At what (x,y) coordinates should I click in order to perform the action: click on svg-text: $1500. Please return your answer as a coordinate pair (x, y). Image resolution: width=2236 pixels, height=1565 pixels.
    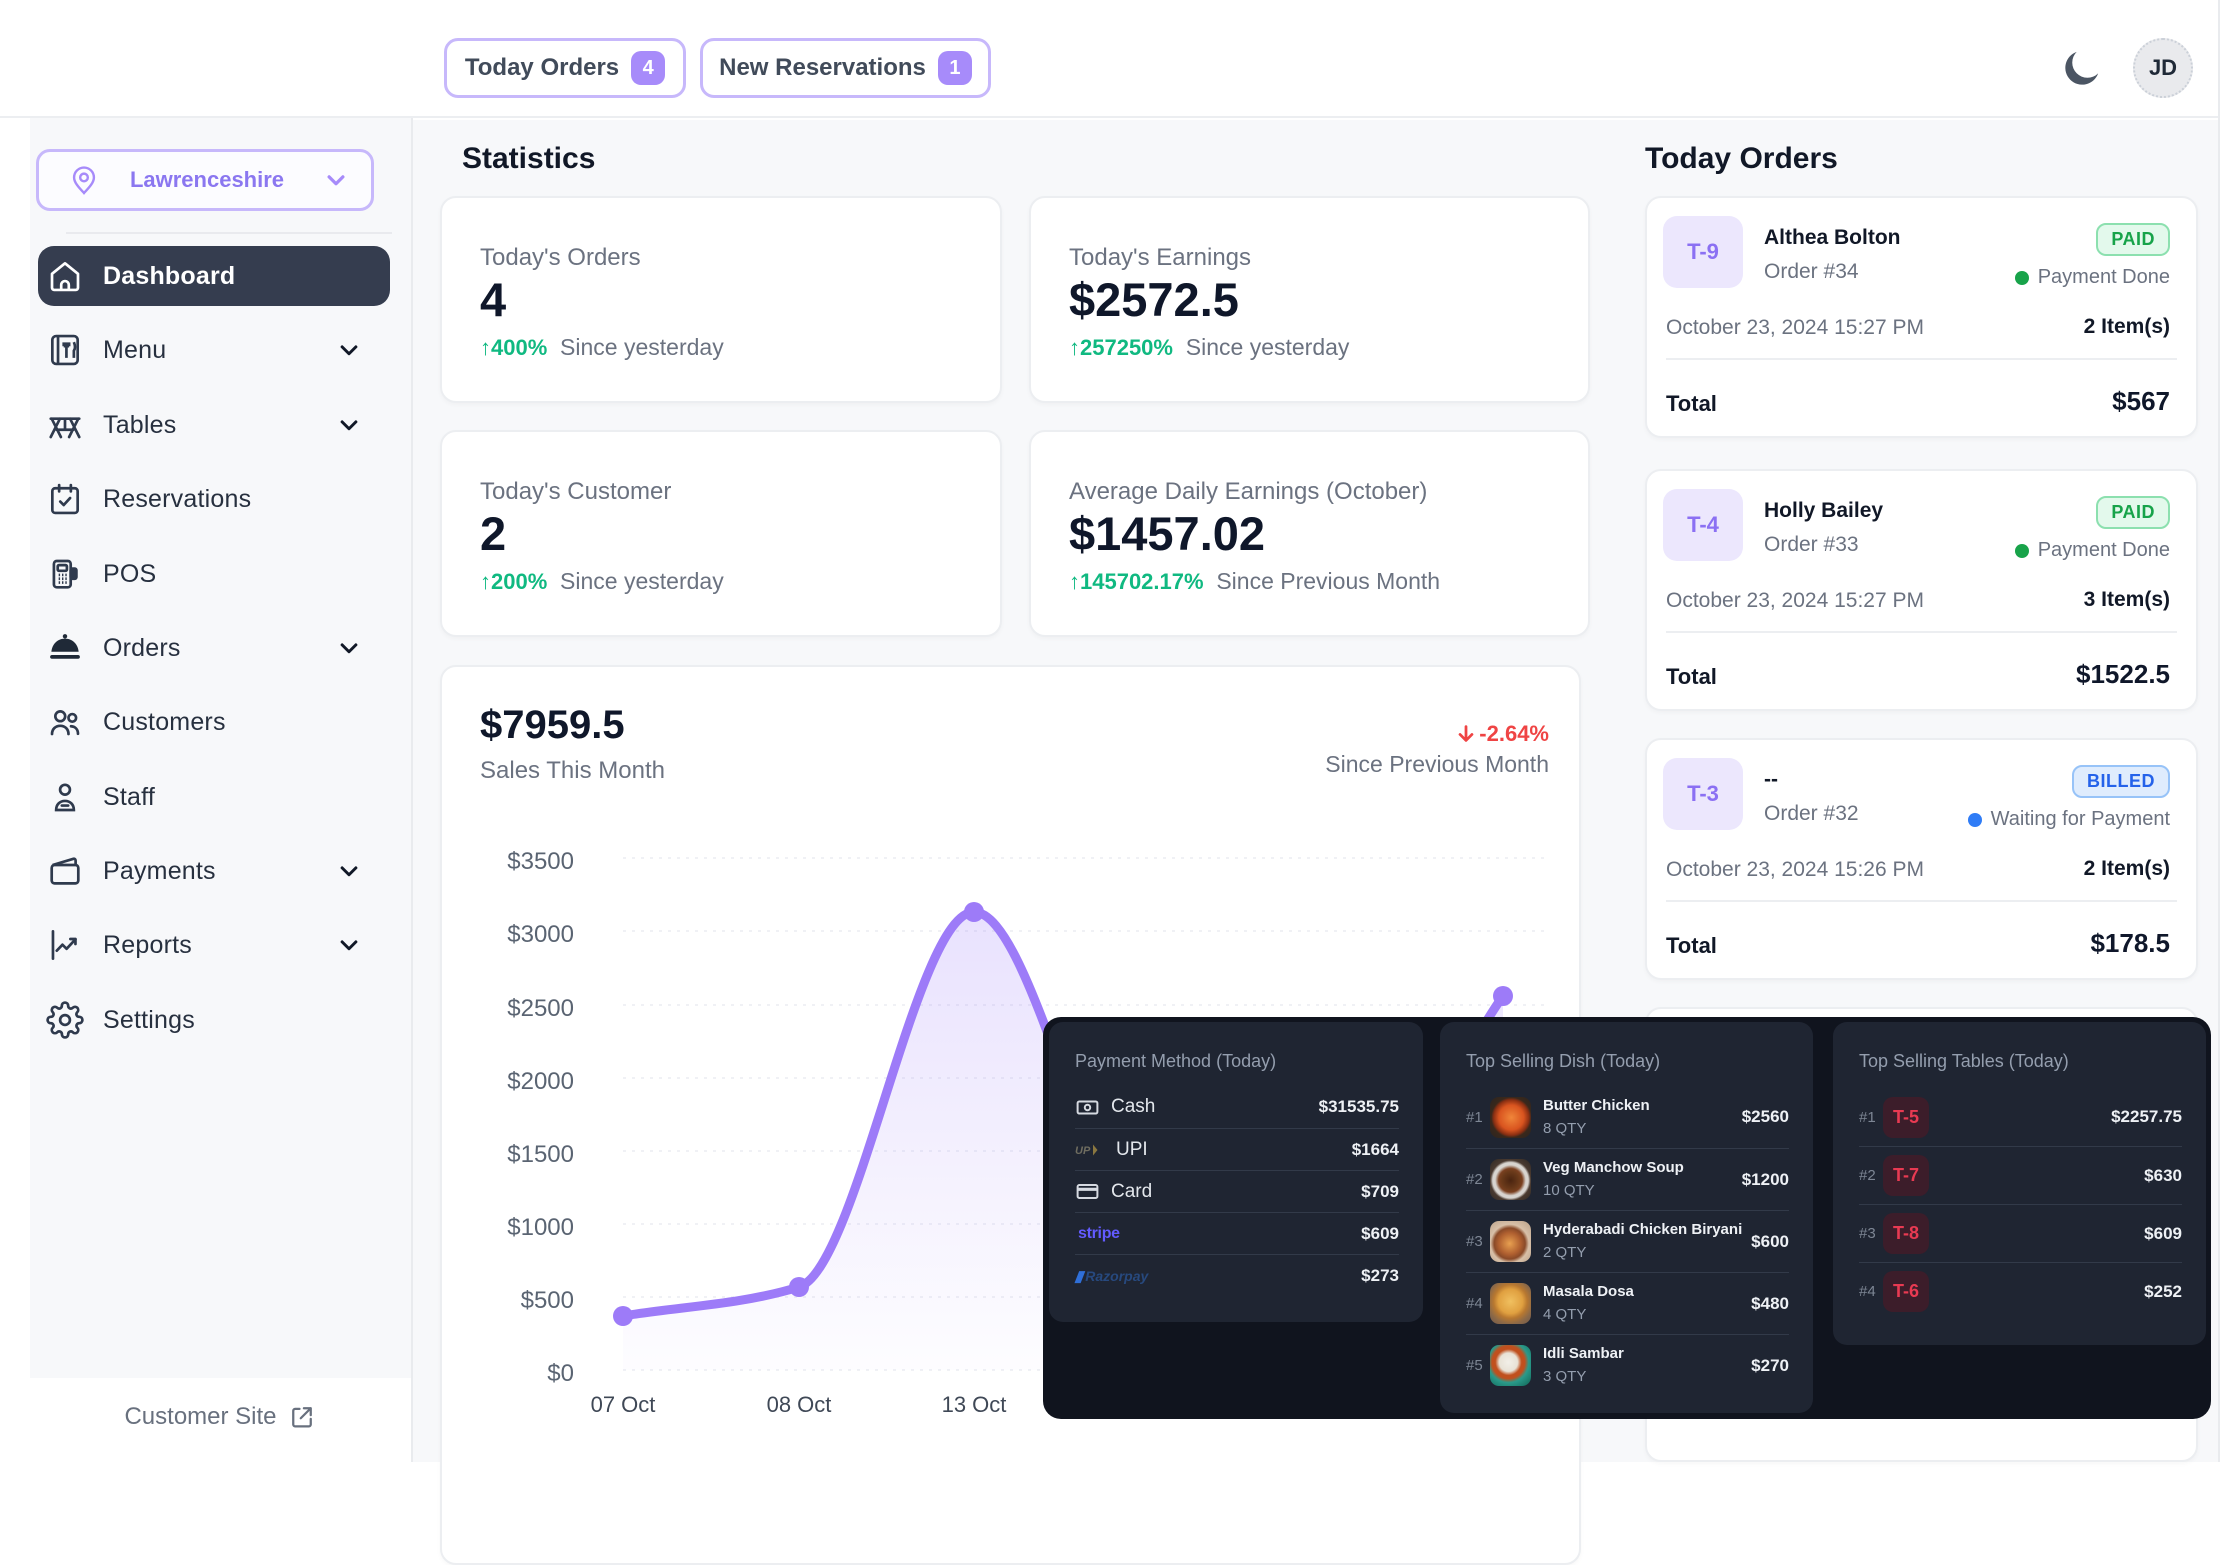
    Looking at the image, I should click on (540, 1154).